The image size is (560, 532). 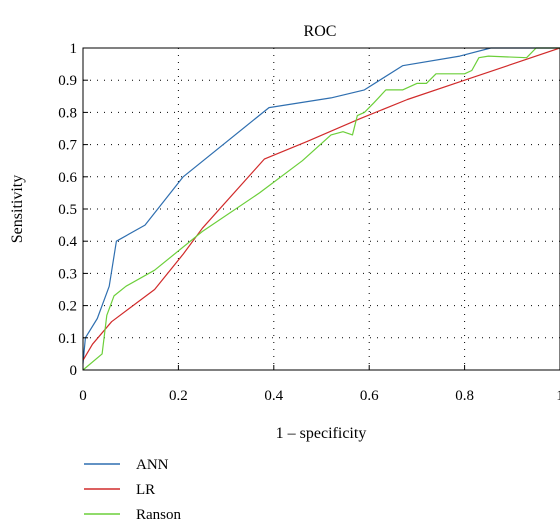 What do you see at coordinates (74, 371) in the screenshot?
I see `y-tick-label: 0` at bounding box center [74, 371].